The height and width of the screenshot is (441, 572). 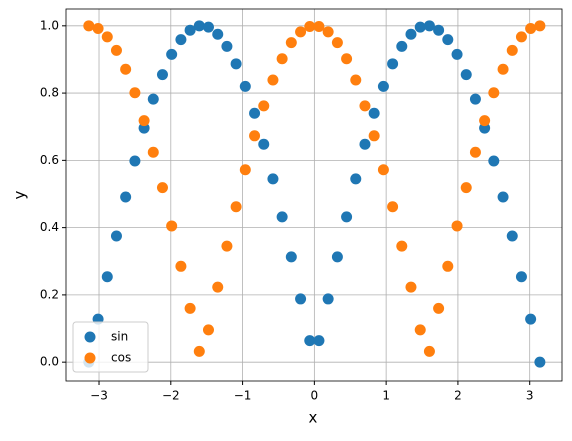 What do you see at coordinates (90, 358) in the screenshot?
I see `legend-marker` at bounding box center [90, 358].